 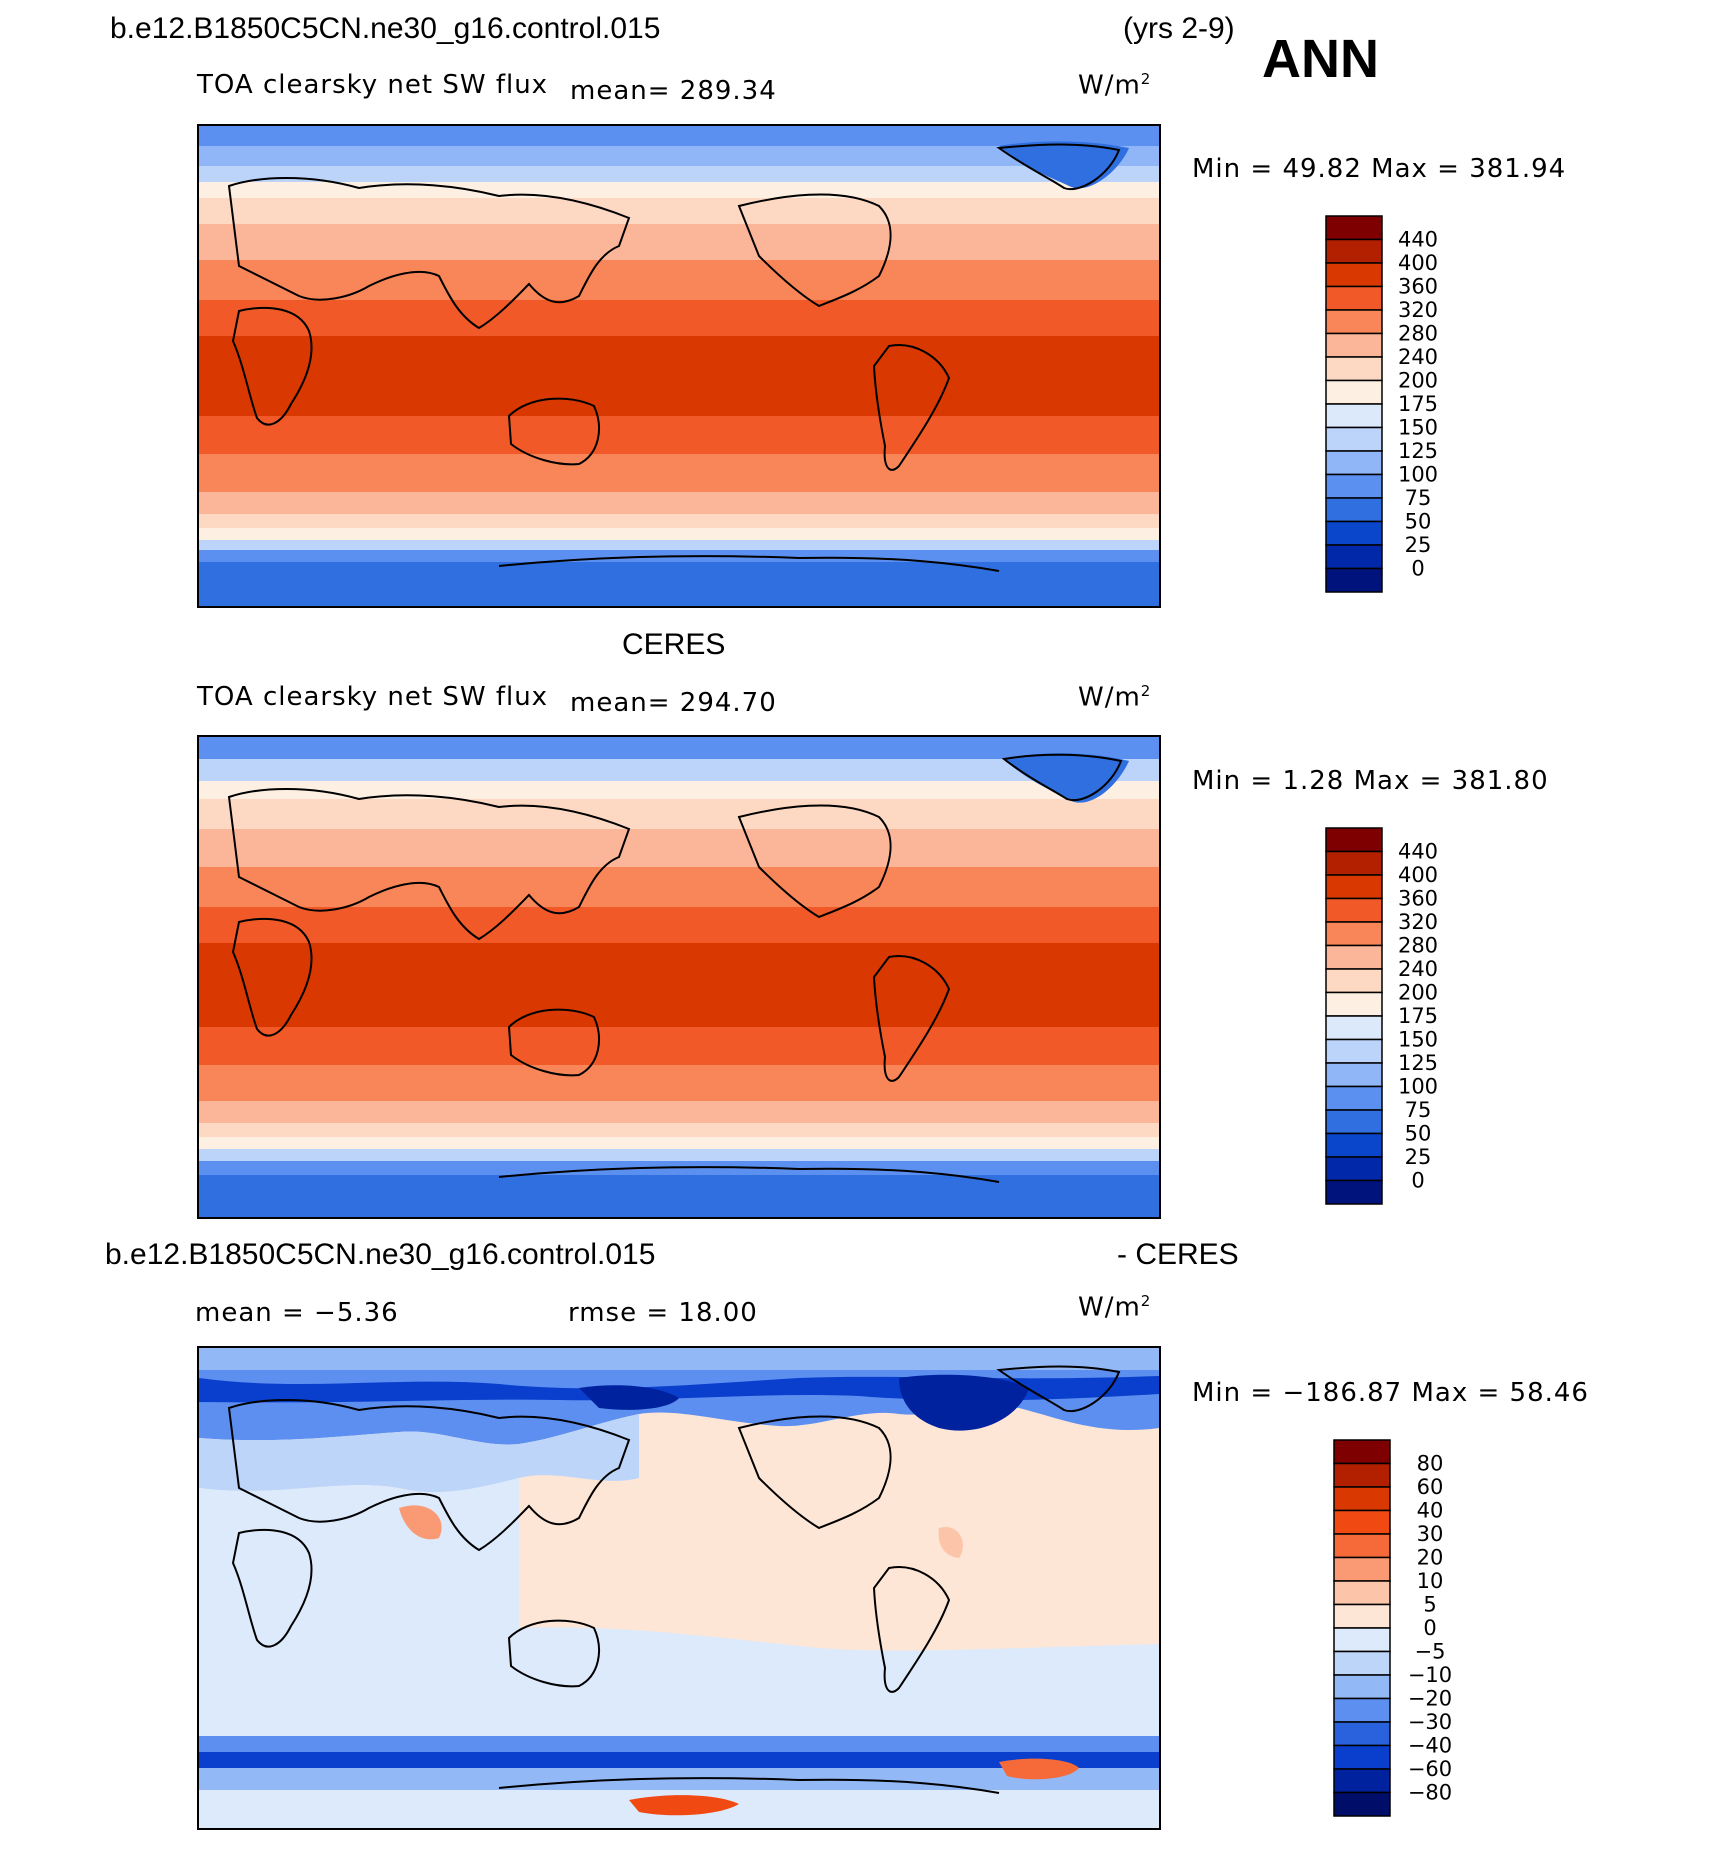 What do you see at coordinates (1418, 404) in the screenshot?
I see `panel1-colorbar-label-7: 175` at bounding box center [1418, 404].